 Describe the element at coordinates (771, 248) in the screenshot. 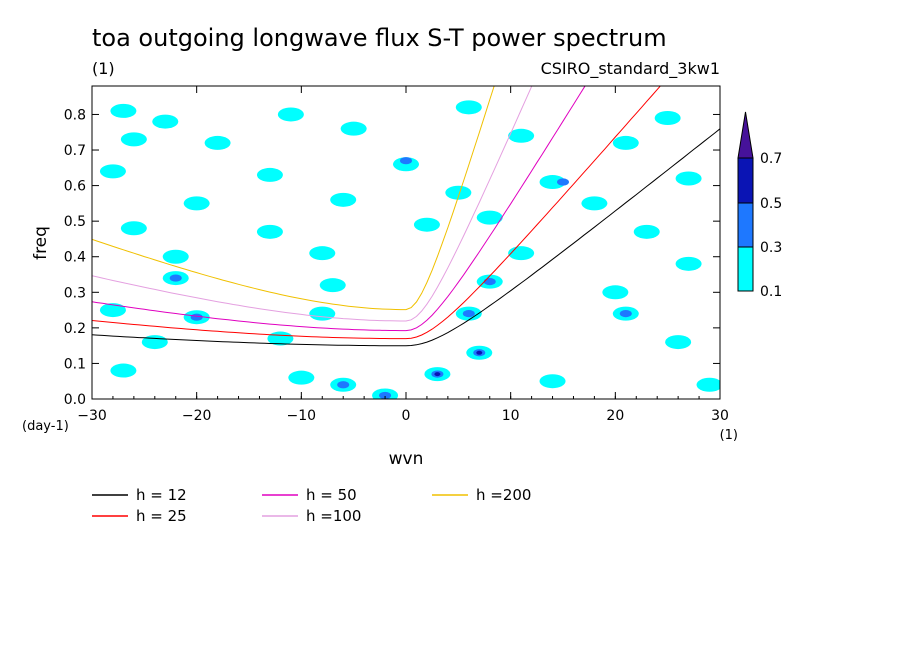

I see `colorbar-label: 0.3` at that location.